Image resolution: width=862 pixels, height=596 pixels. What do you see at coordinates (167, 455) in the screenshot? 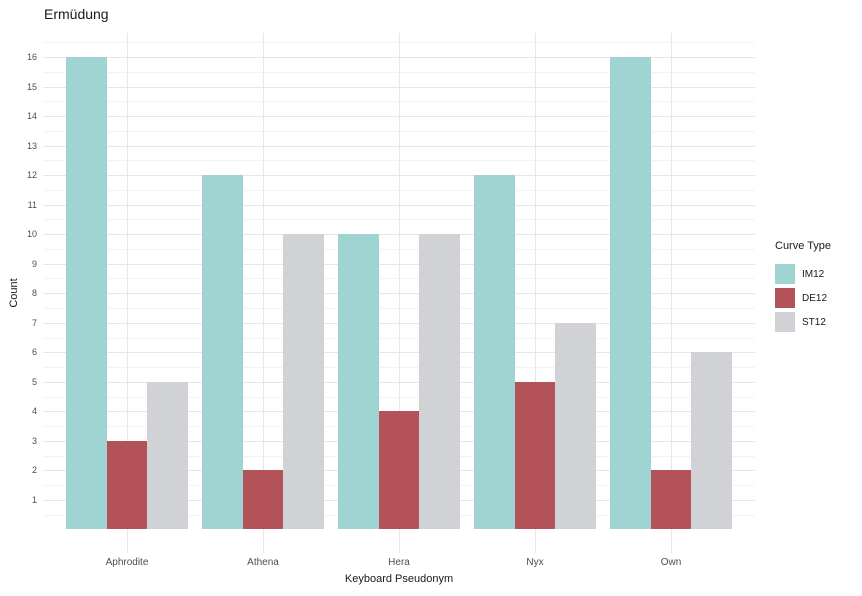
I see `bar-st12-aphrodite` at bounding box center [167, 455].